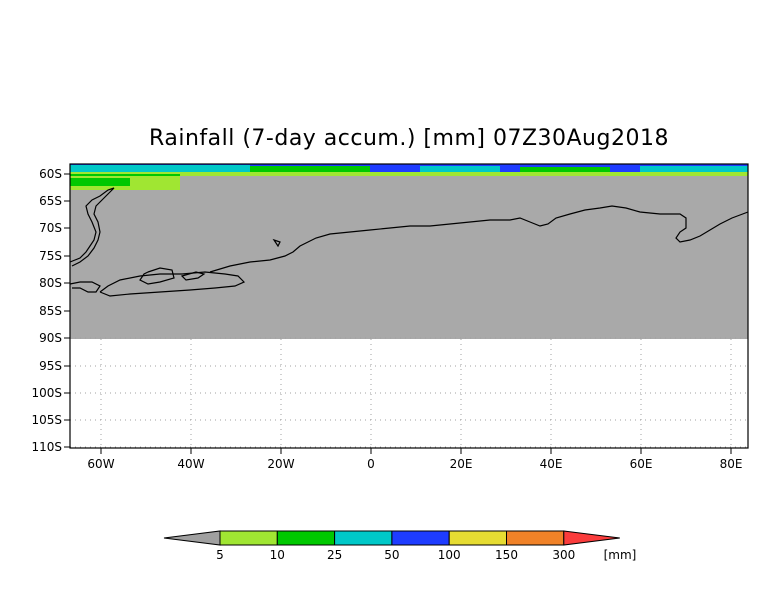 Image resolution: width=784 pixels, height=612 pixels. Describe the element at coordinates (46, 447) in the screenshot. I see `lat-tick-label: 110S` at that location.